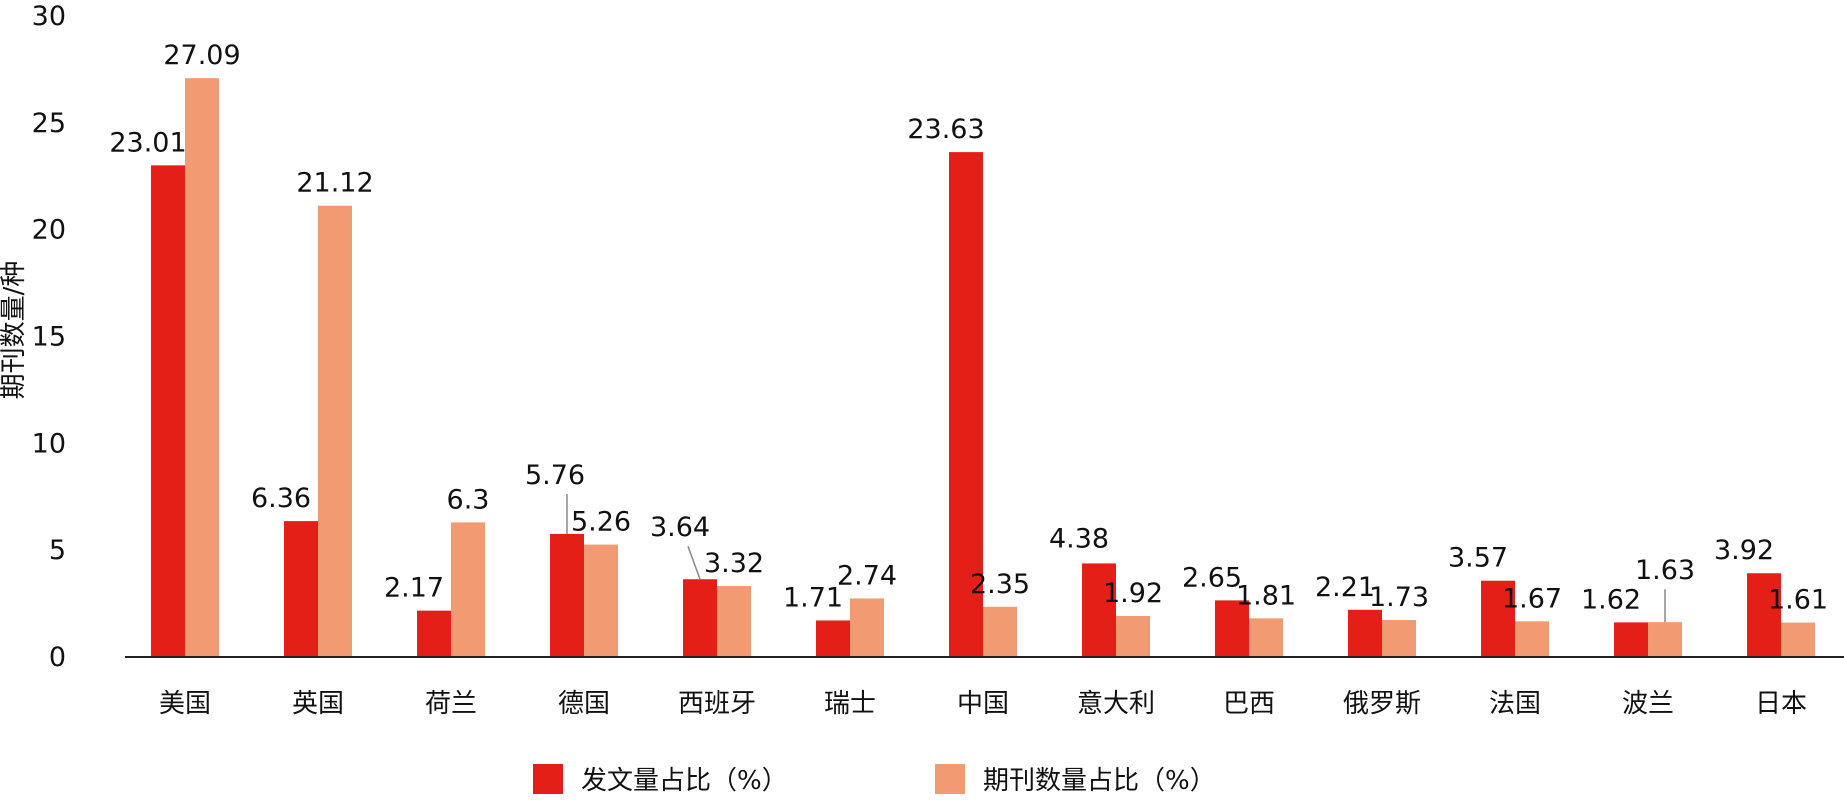 The image size is (1844, 805). Describe the element at coordinates (601, 522) in the screenshot. I see `data-label-series-2-4: 5.26` at that location.